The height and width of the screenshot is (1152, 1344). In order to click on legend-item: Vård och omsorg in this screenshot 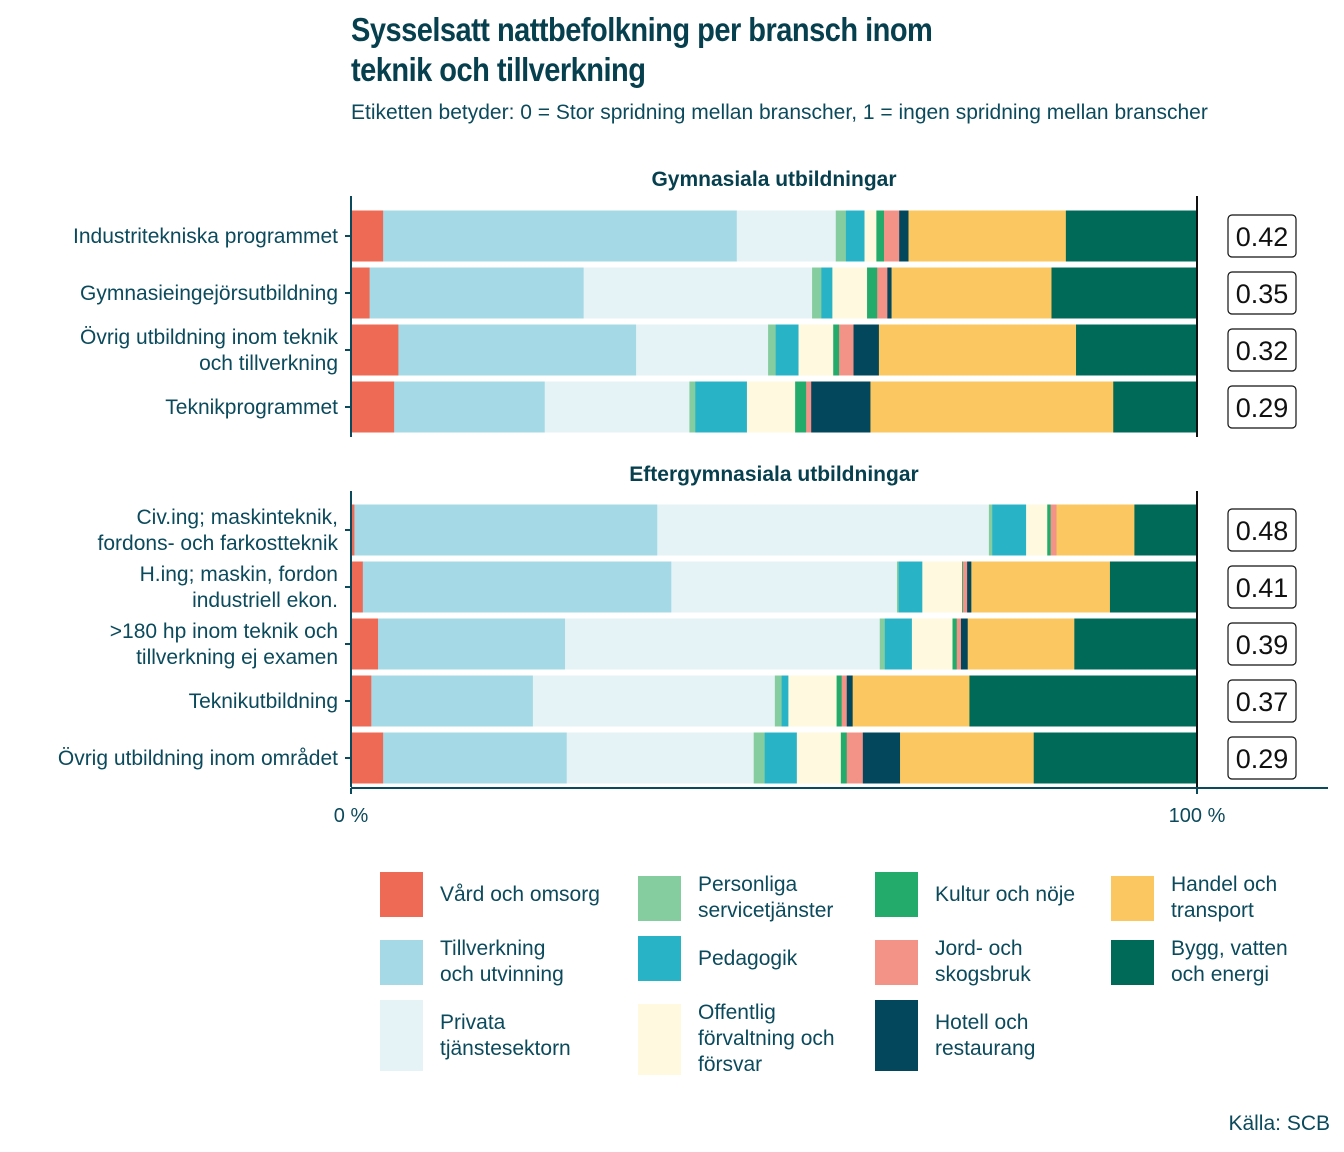, I will do `click(490, 894)`.